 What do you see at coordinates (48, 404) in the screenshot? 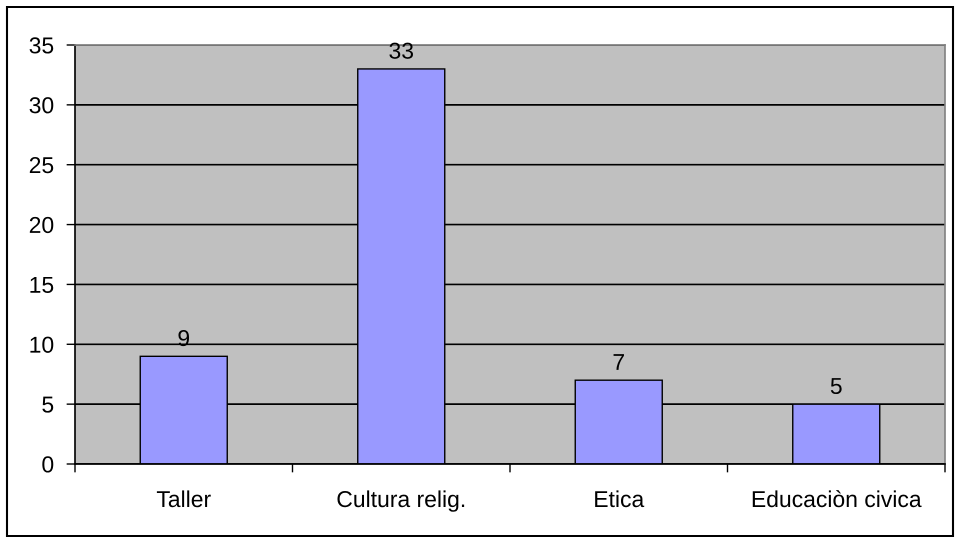
I see `y-tick-label: 5` at bounding box center [48, 404].